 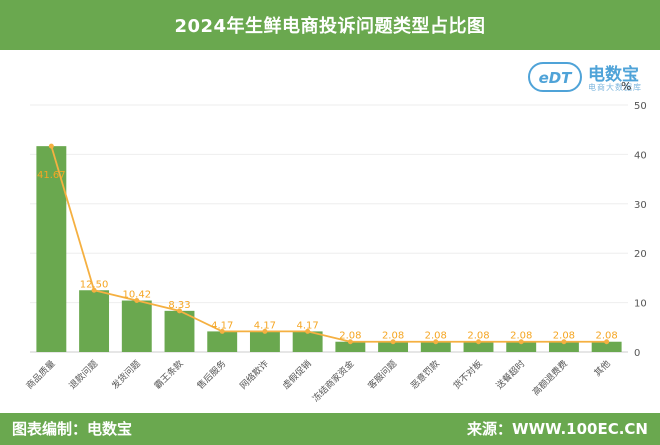 What do you see at coordinates (169, 375) in the screenshot?
I see `x-category-label: 霸王条款` at bounding box center [169, 375].